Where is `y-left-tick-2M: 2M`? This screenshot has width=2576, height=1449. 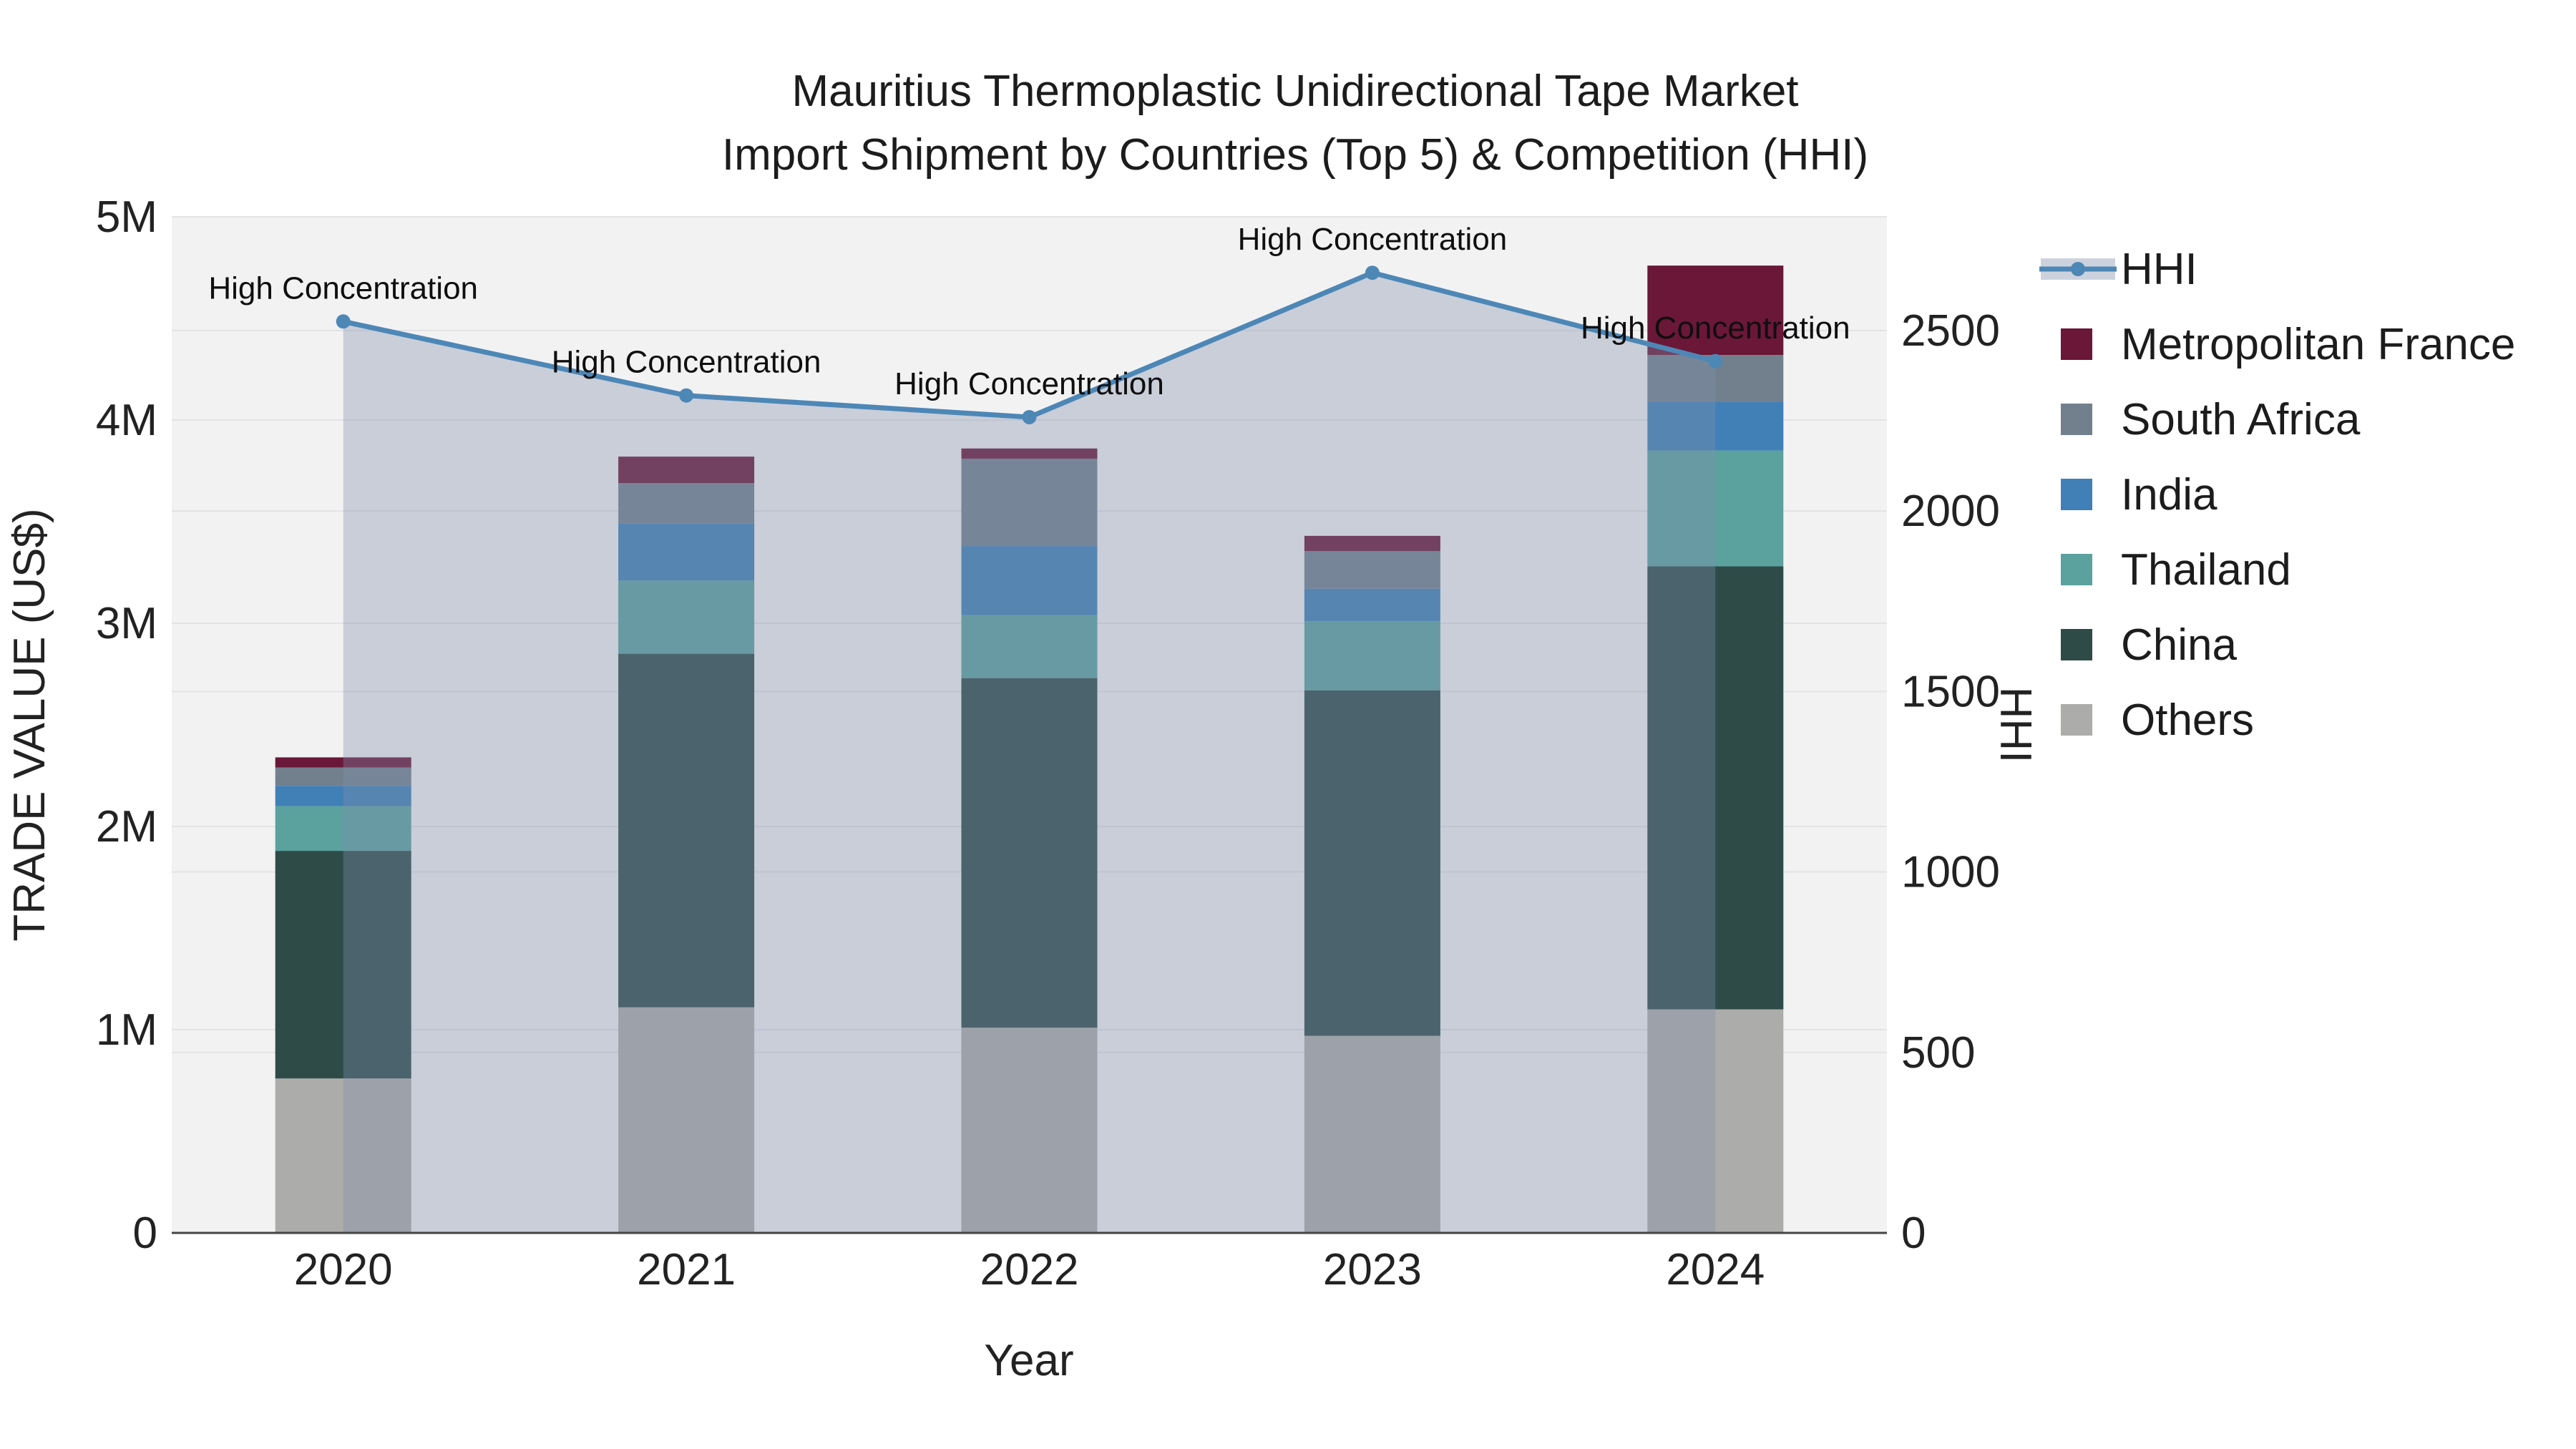 y-left-tick-2M: 2M is located at coordinates (126, 827).